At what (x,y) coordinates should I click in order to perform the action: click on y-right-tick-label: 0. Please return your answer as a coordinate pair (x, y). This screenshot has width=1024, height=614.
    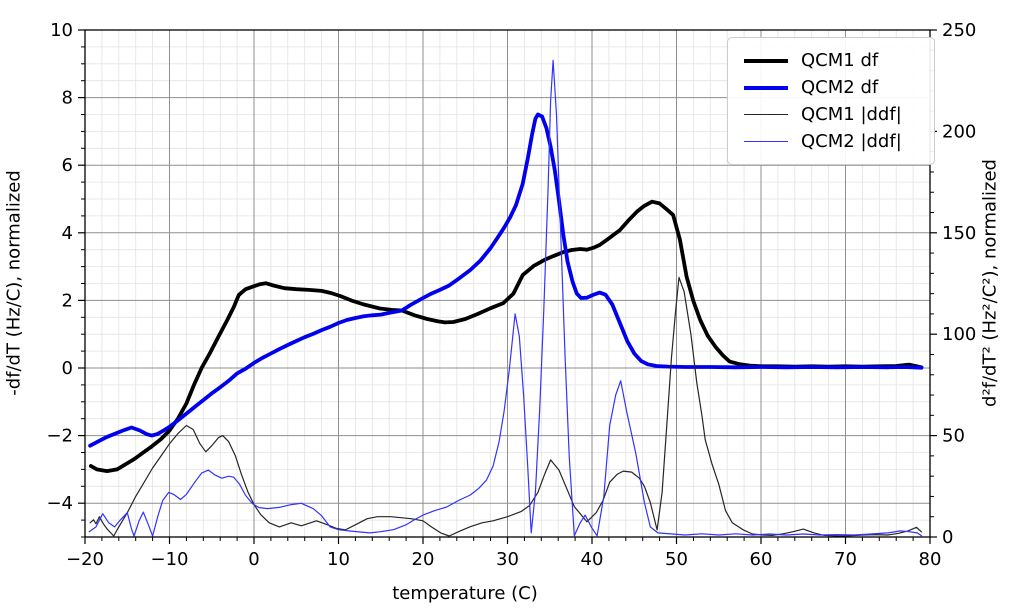
    Looking at the image, I should click on (947, 537).